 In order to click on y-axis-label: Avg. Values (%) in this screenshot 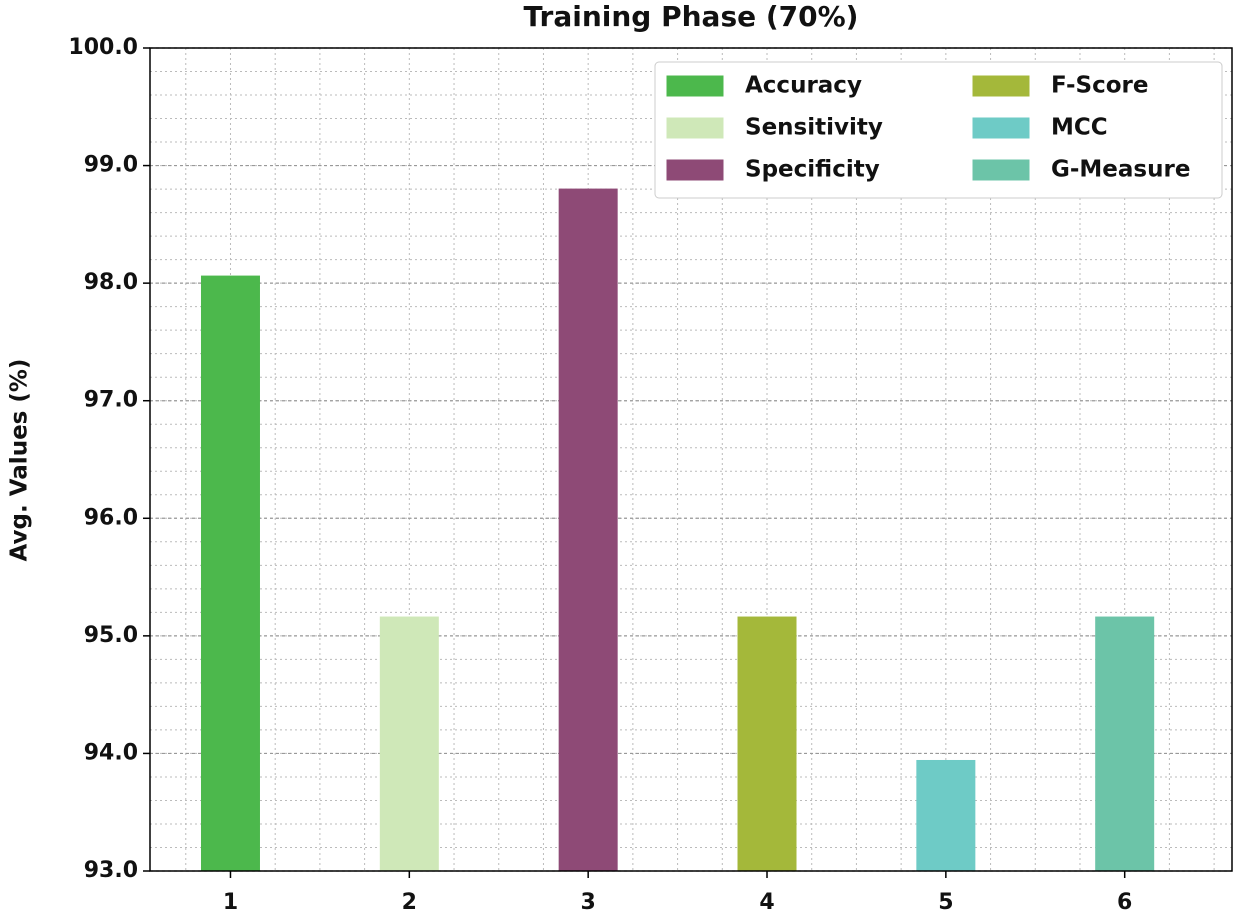, I will do `click(20, 460)`.